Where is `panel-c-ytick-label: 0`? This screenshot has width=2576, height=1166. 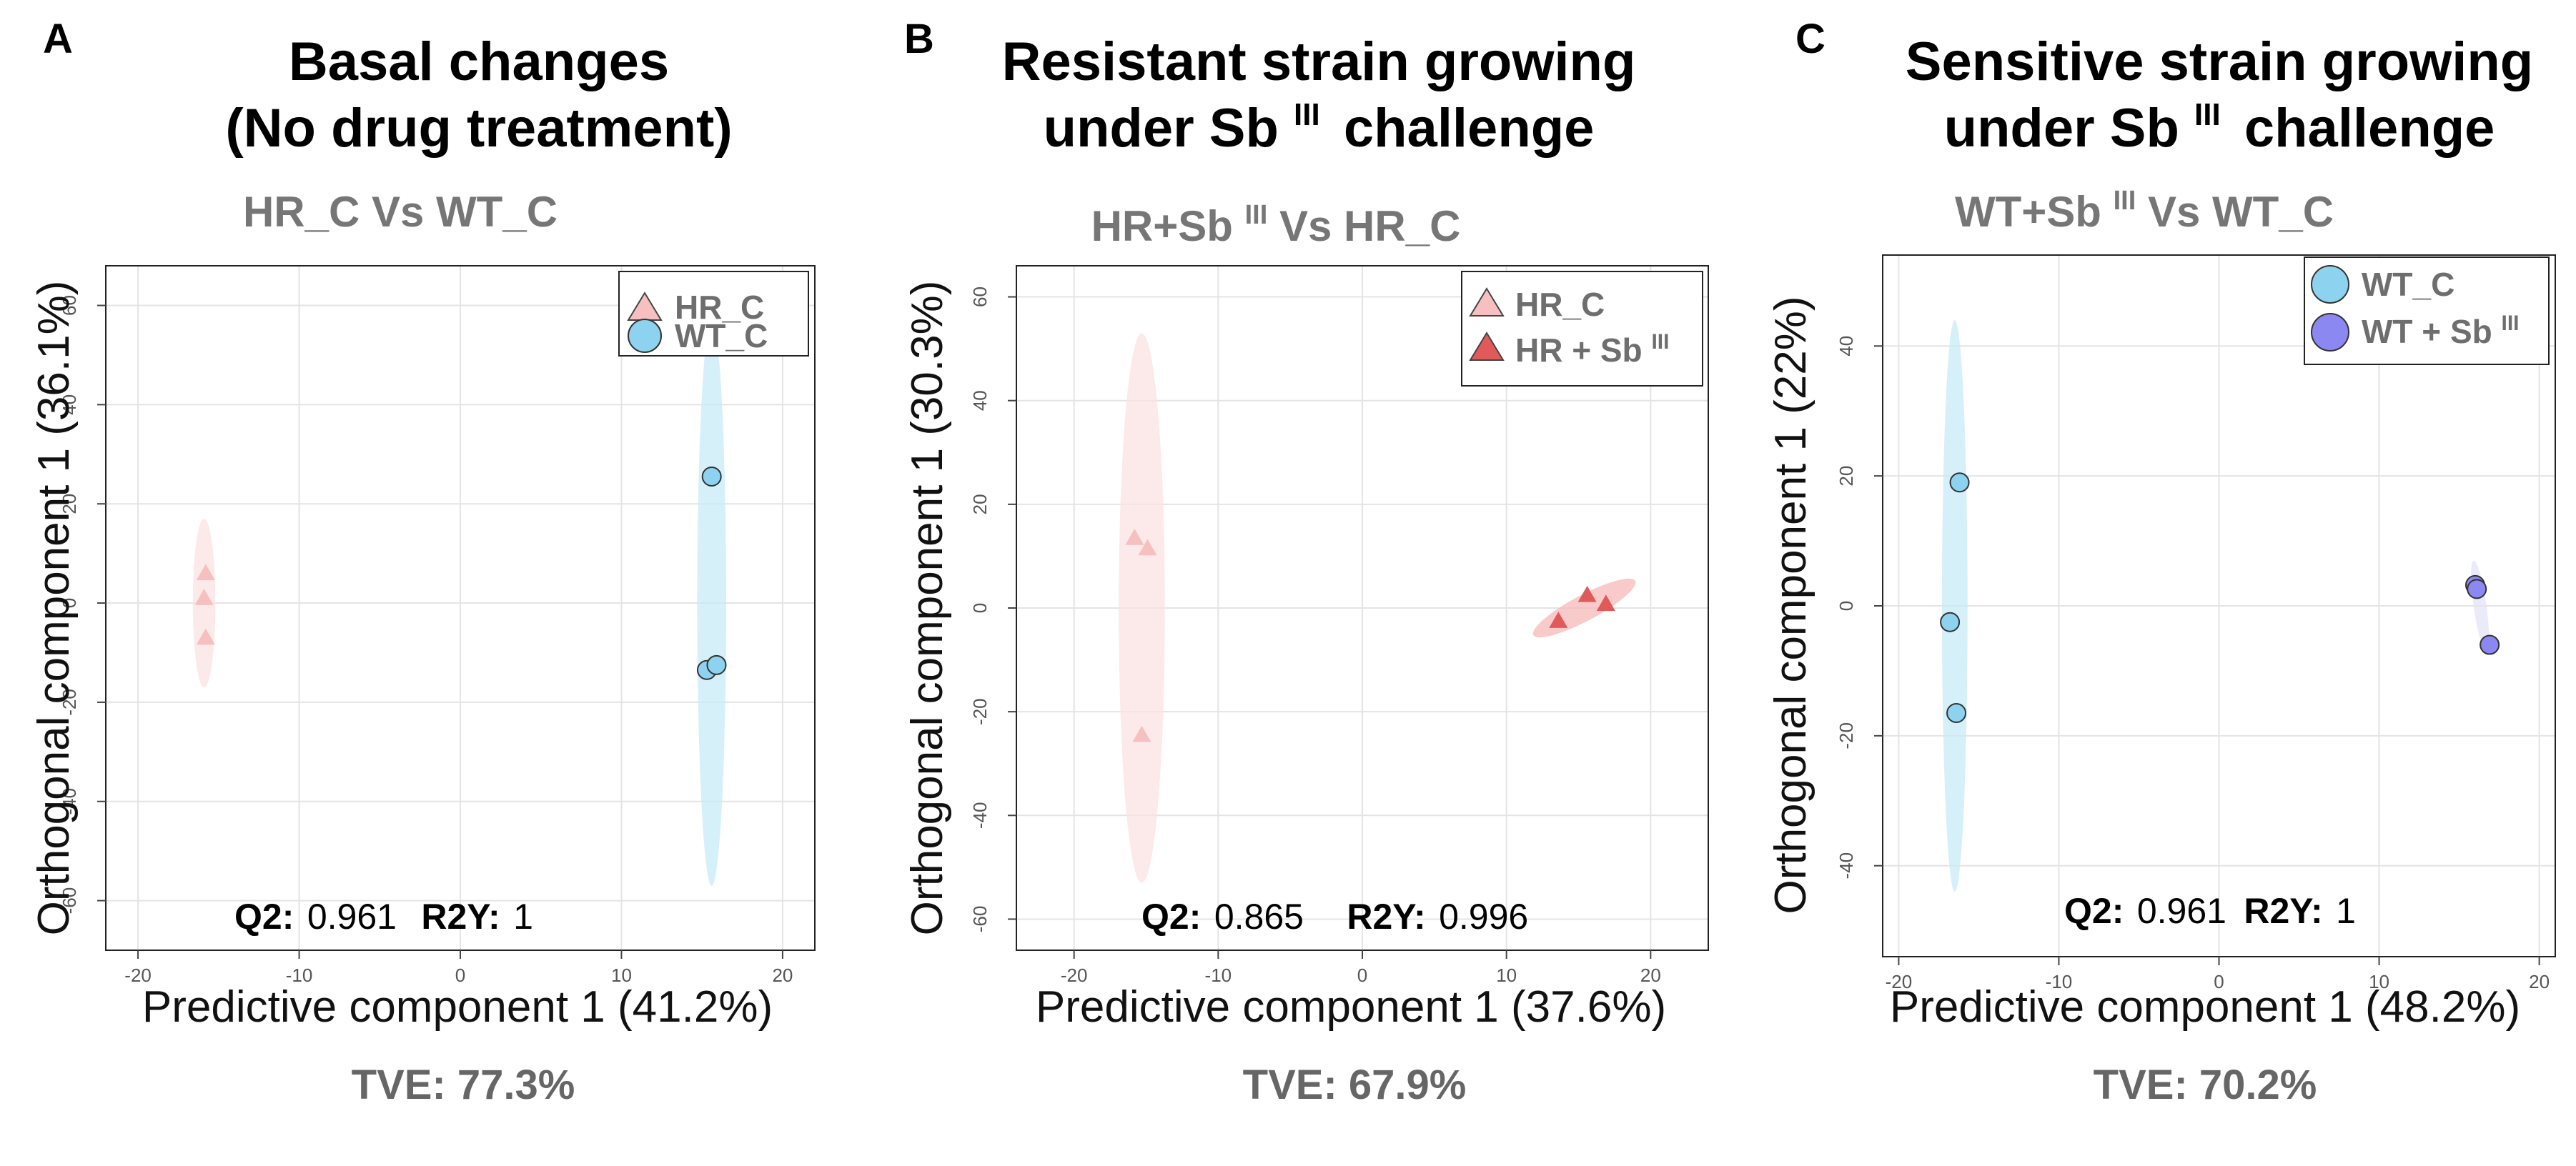
panel-c-ytick-label: 0 is located at coordinates (1846, 606).